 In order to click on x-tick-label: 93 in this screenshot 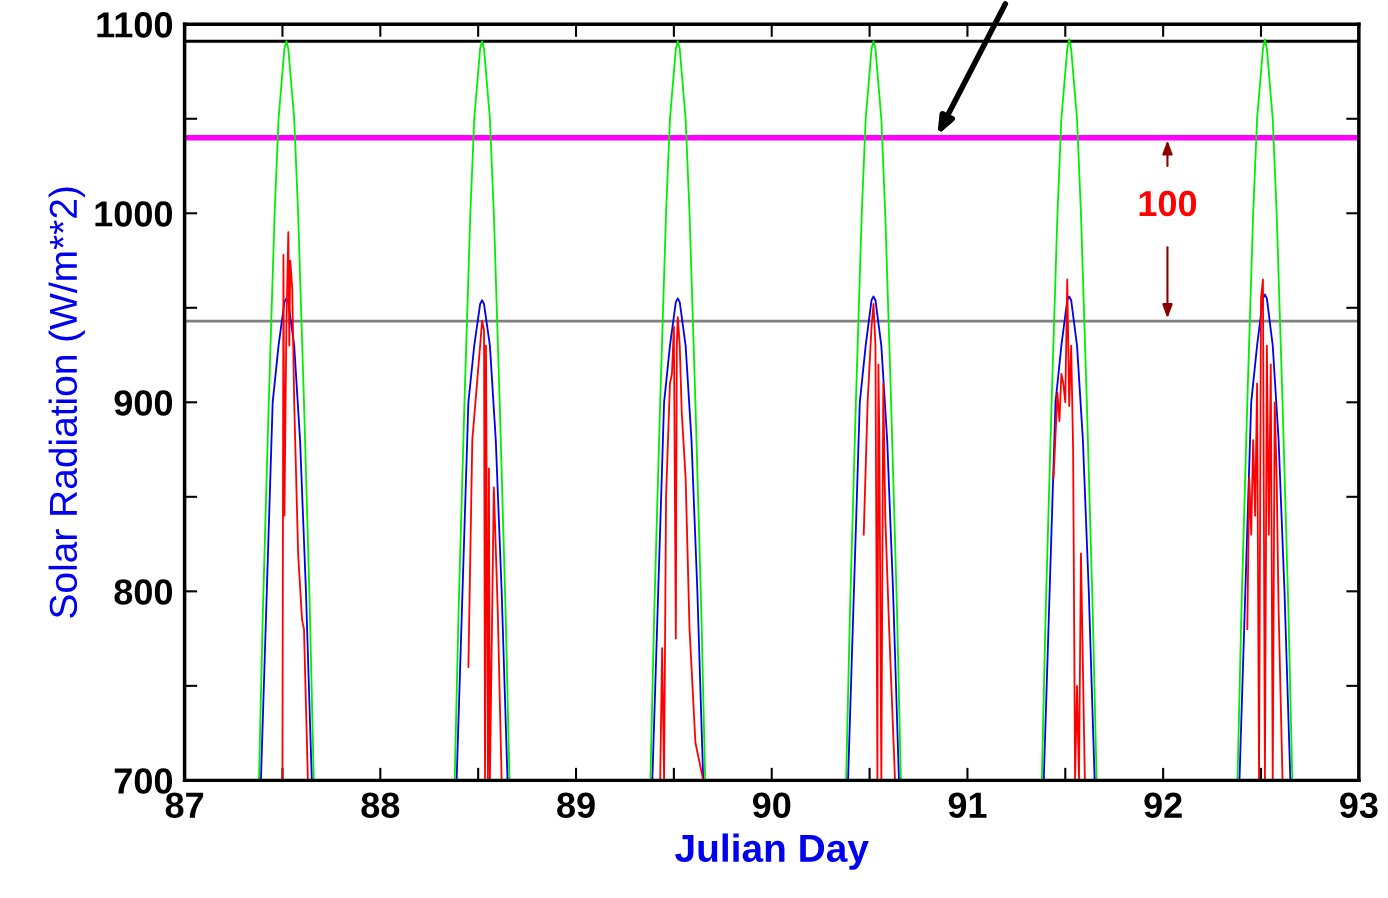, I will do `click(1359, 805)`.